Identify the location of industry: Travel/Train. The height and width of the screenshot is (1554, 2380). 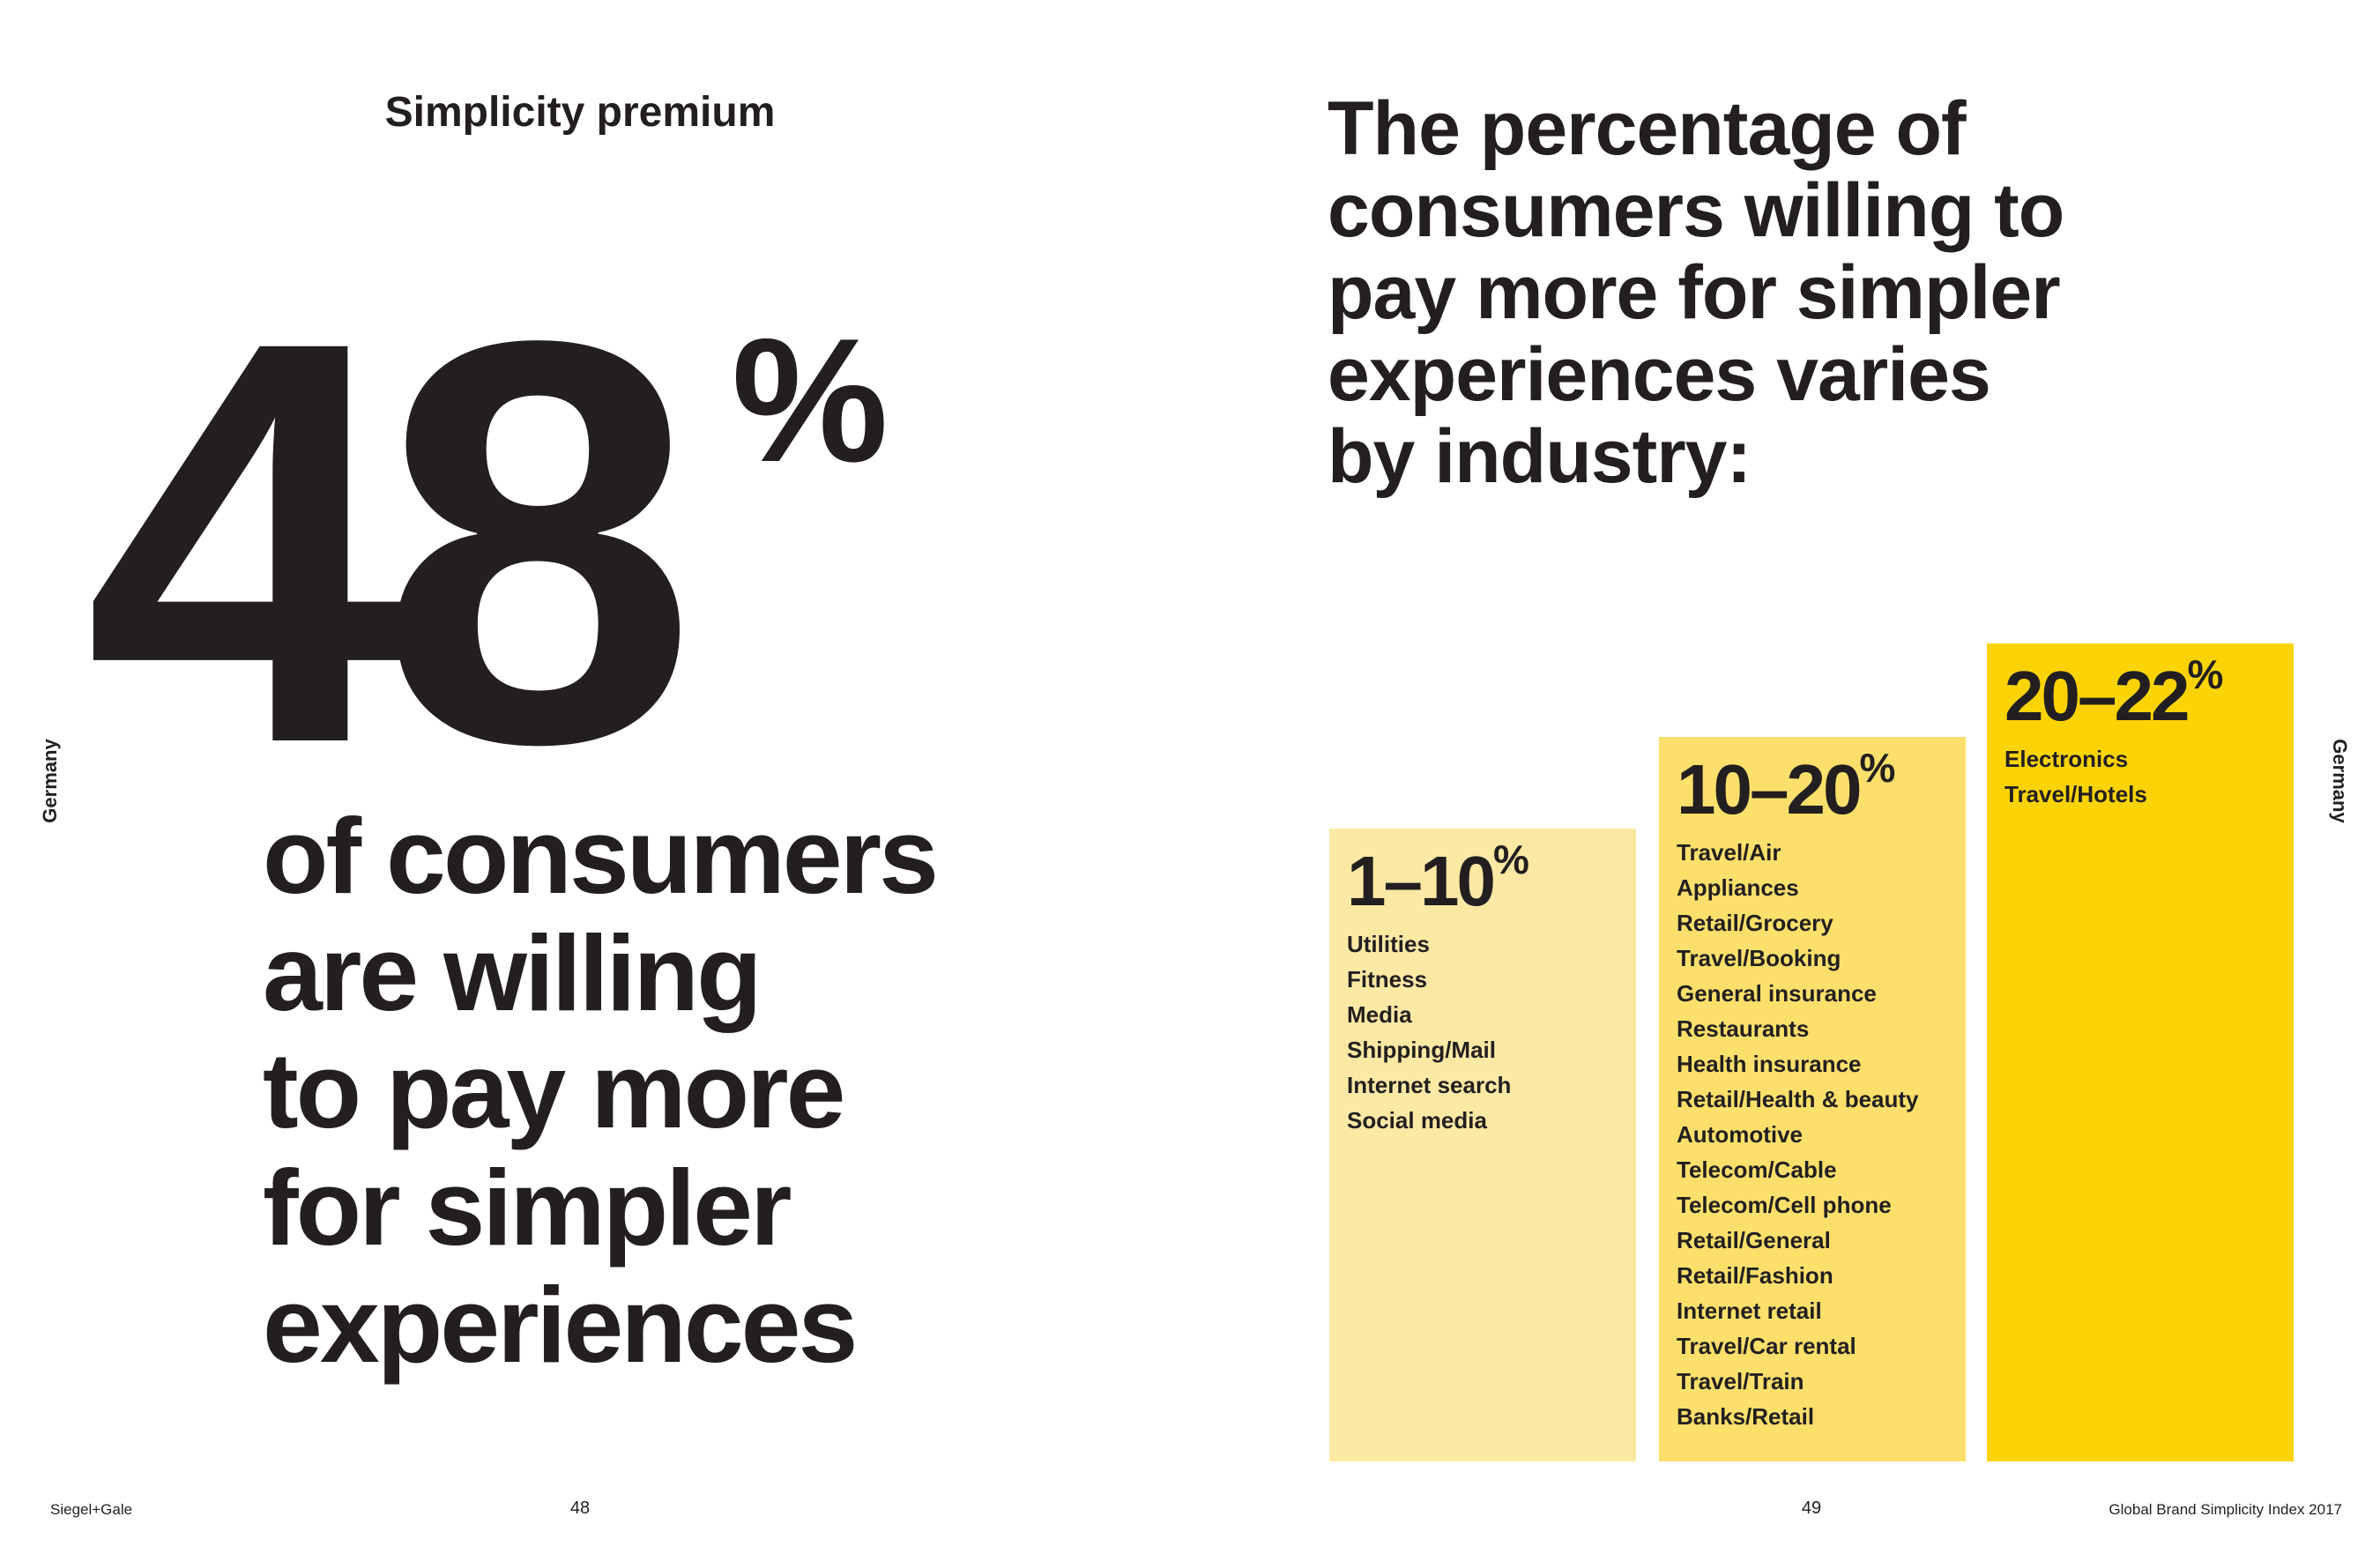
(1741, 1381).